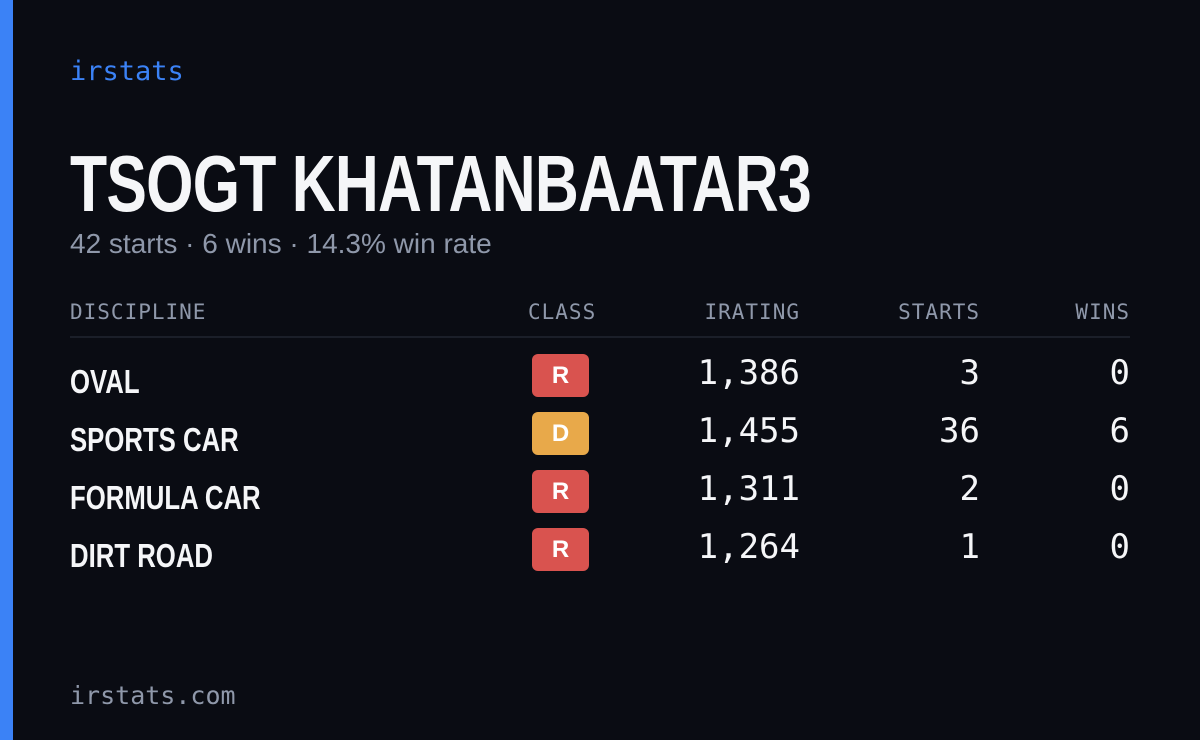 Image resolution: width=1200 pixels, height=740 pixels. I want to click on column-header: IRATING, so click(752, 312).